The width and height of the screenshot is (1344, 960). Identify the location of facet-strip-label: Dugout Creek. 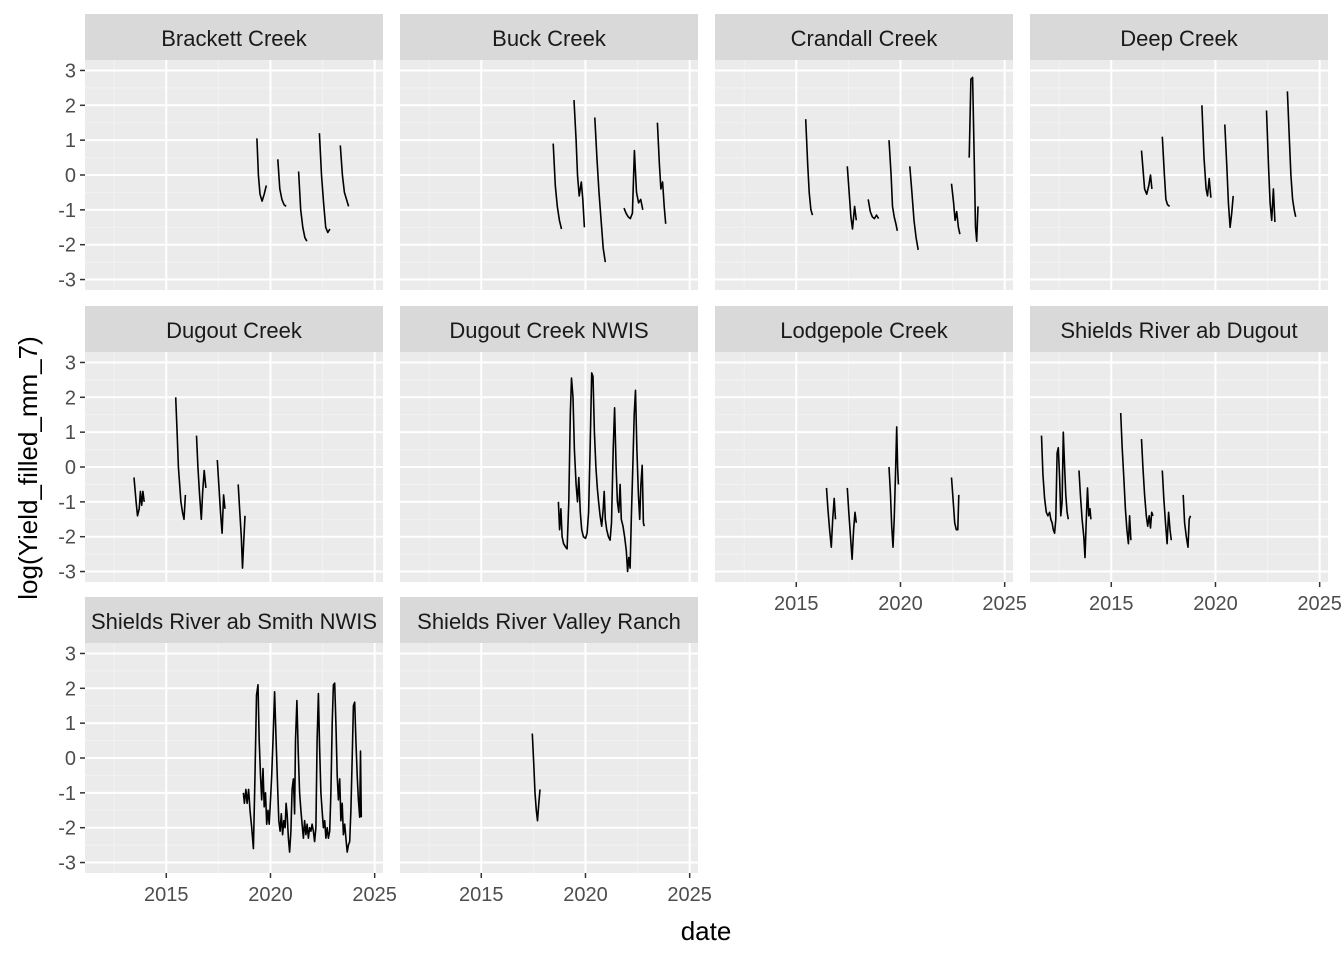
(234, 330).